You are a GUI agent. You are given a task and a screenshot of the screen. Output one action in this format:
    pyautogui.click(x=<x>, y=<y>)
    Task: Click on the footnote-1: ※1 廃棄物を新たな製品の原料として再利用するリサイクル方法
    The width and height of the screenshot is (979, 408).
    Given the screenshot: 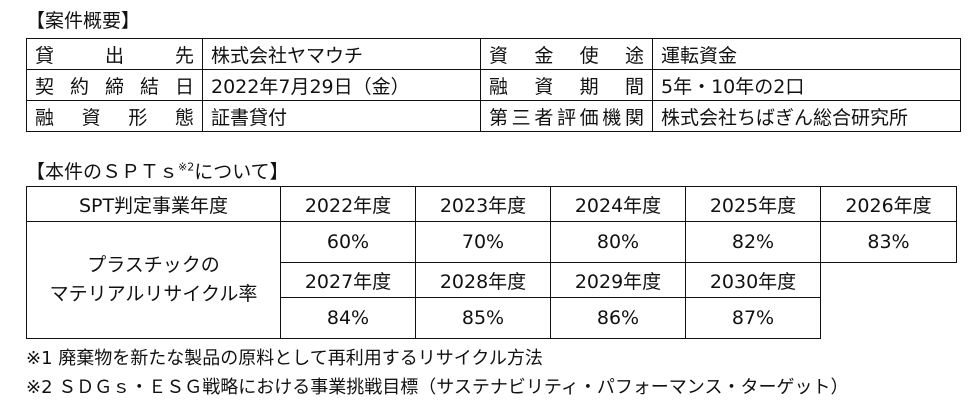 What is the action you would take?
    pyautogui.click(x=284, y=358)
    